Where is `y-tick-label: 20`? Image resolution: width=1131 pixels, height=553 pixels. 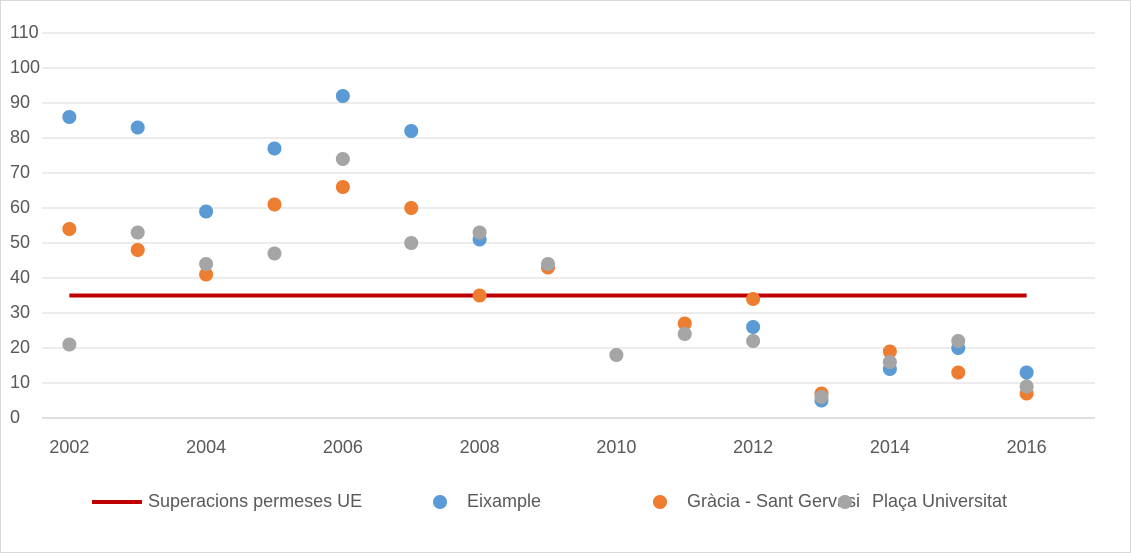
y-tick-label: 20 is located at coordinates (20, 347).